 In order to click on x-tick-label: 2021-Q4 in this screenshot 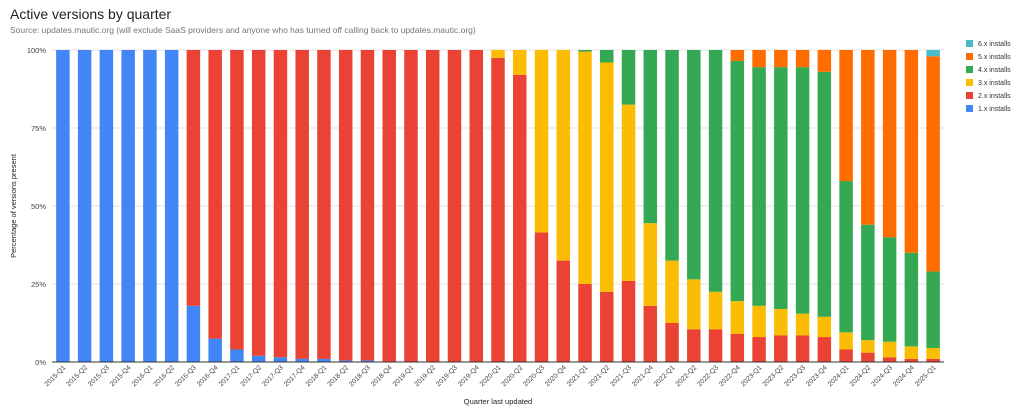, I will do `click(643, 376)`.